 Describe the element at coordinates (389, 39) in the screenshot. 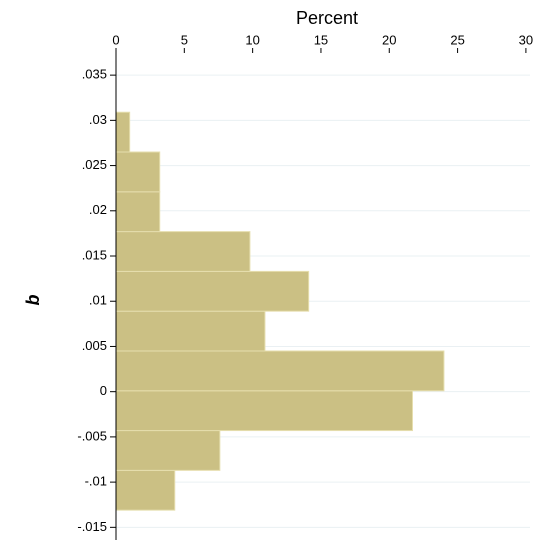

I see `x-tick-label: 20` at that location.